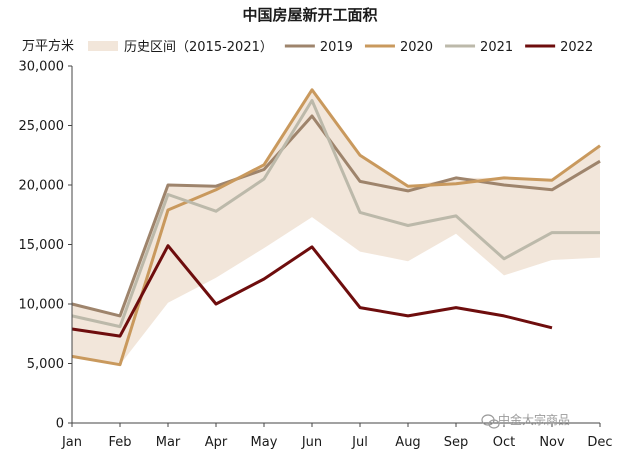 The height and width of the screenshot is (456, 622). I want to click on y-tick-label: 20,000, so click(42, 186).